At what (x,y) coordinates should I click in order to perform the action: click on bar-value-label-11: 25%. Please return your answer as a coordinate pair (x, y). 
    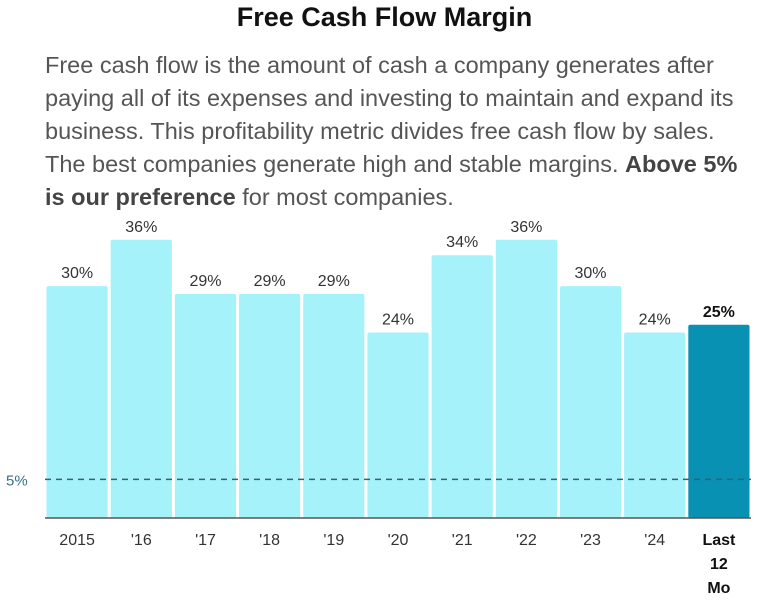
    Looking at the image, I should click on (719, 312).